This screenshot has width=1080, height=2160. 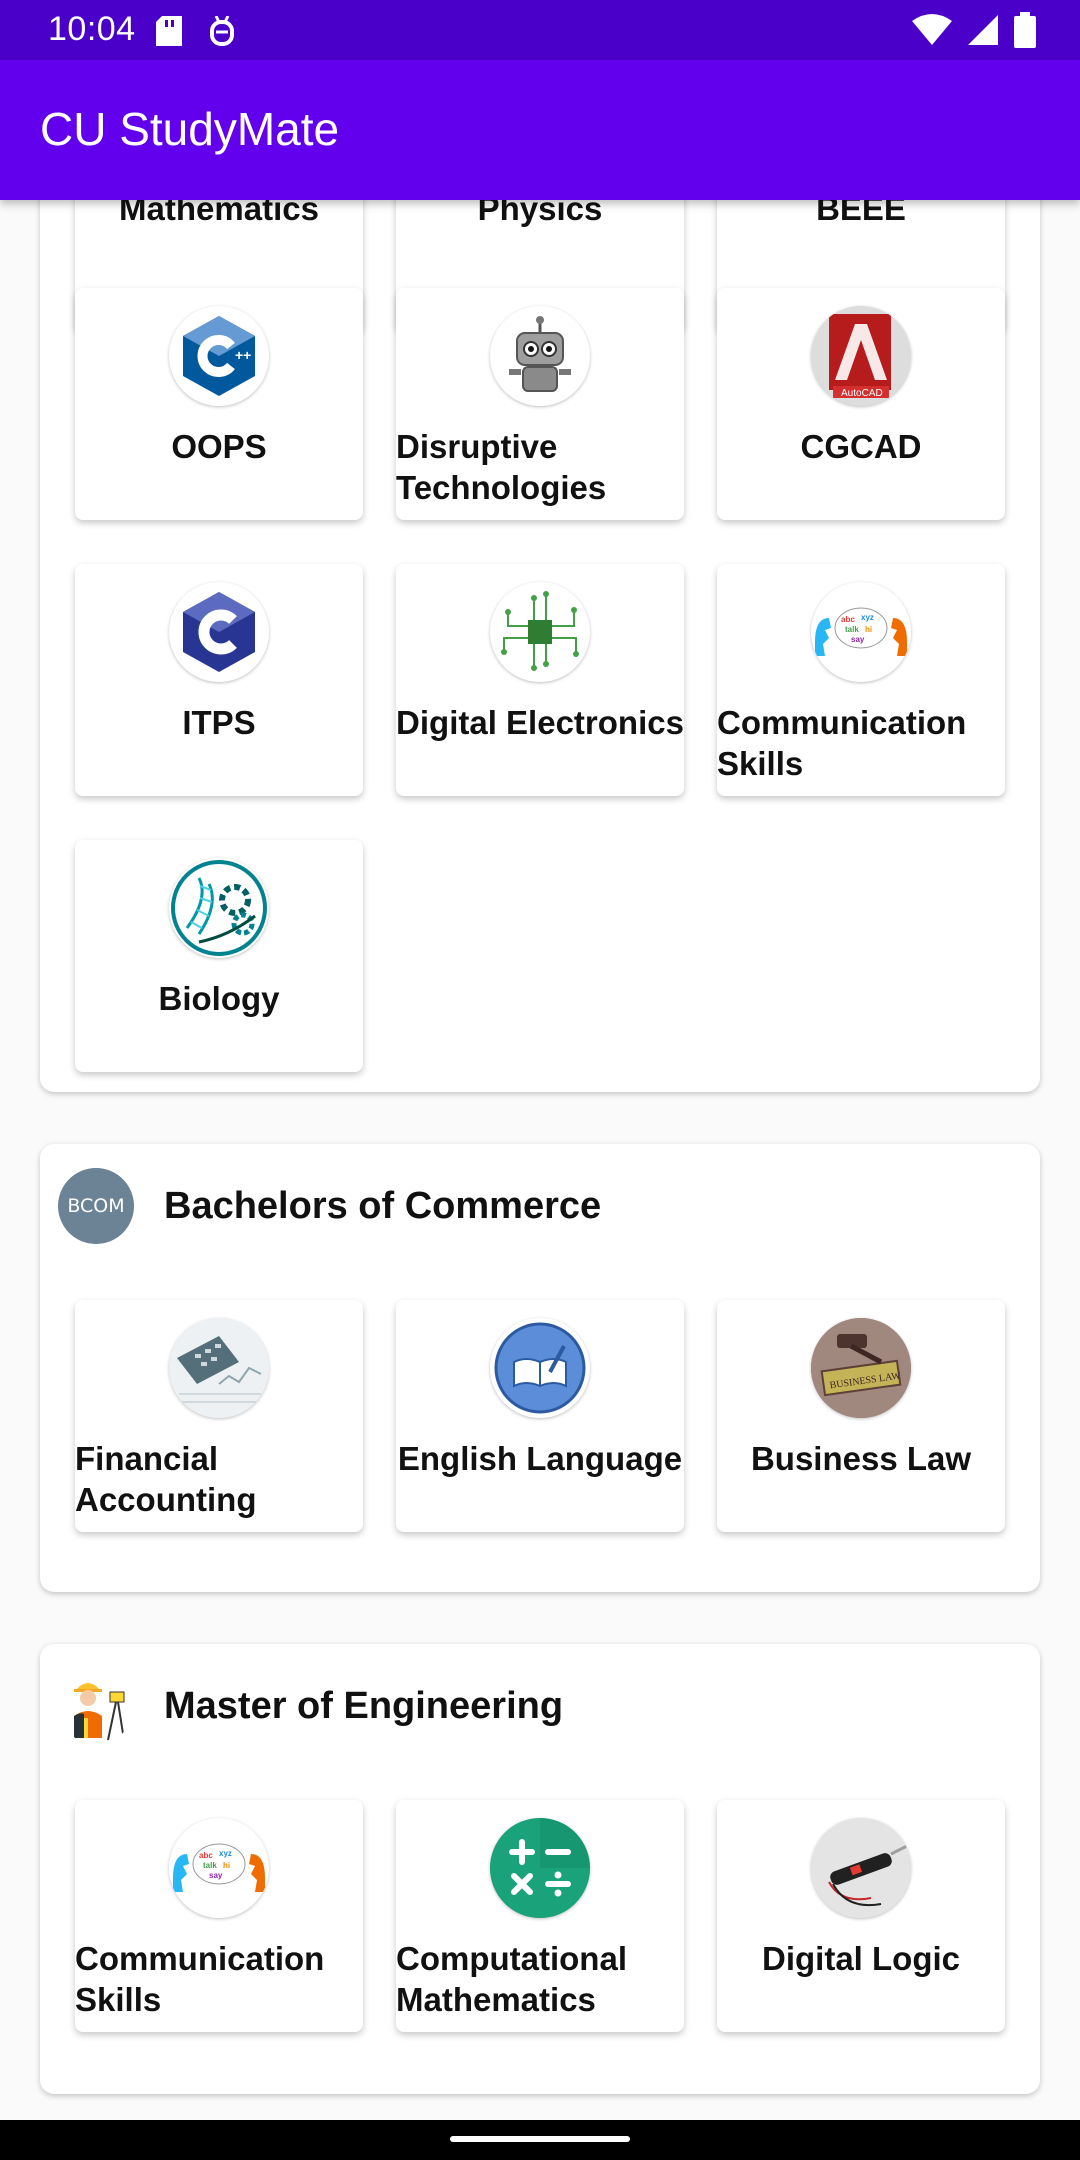 What do you see at coordinates (501, 467) in the screenshot?
I see `subject-label: Disruptive Technologies` at bounding box center [501, 467].